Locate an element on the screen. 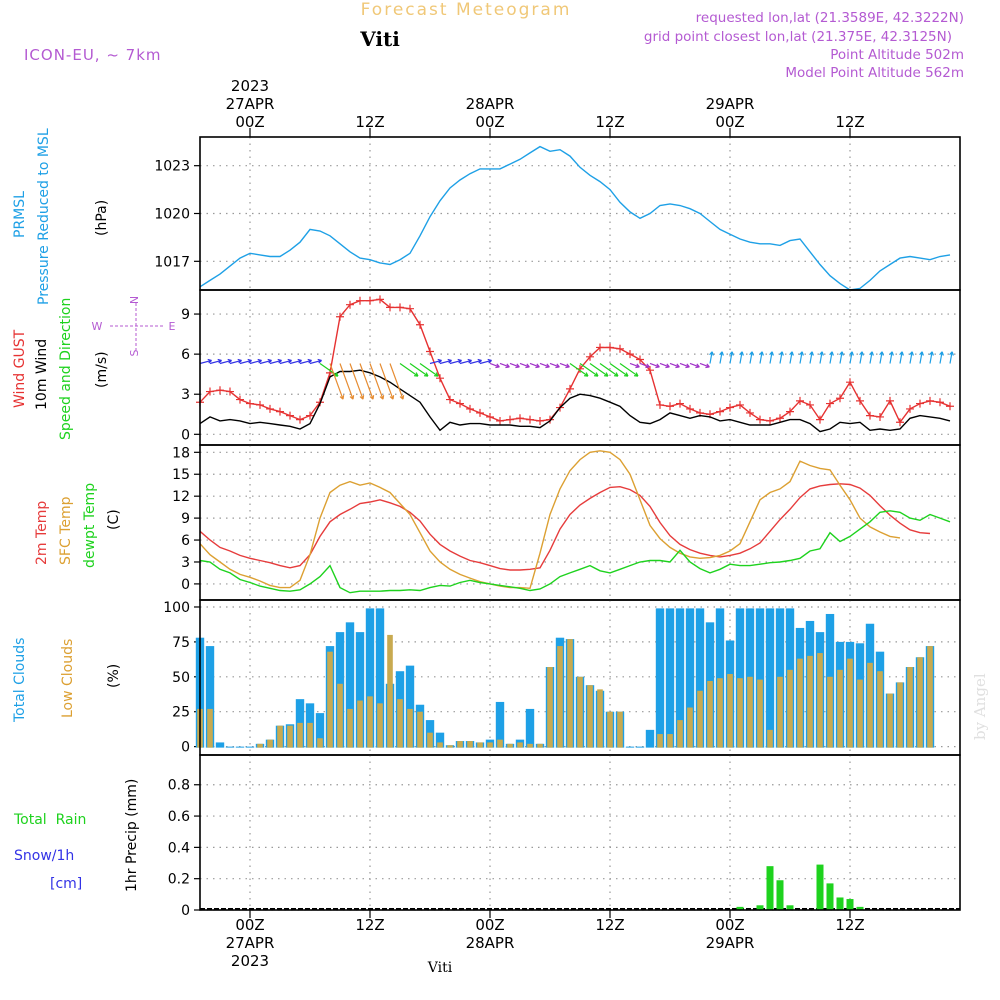 The width and height of the screenshot is (1000, 1000). snow-unit-label: [cm] is located at coordinates (66, 884).